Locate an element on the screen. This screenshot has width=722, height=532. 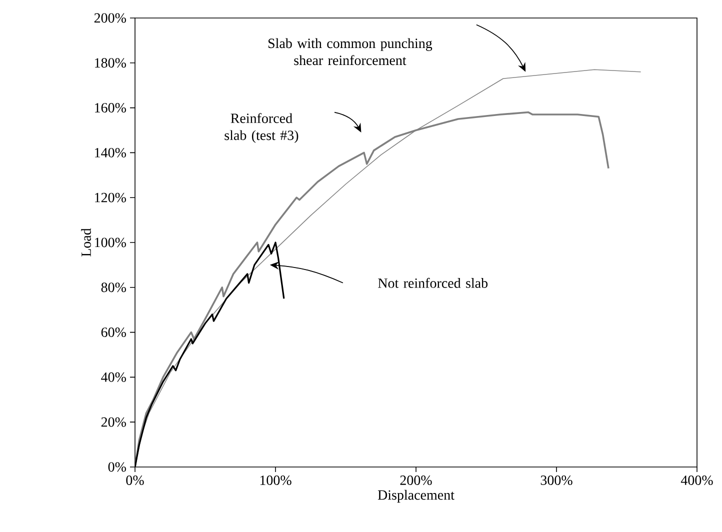
x-tick-label: 100% is located at coordinates (276, 481).